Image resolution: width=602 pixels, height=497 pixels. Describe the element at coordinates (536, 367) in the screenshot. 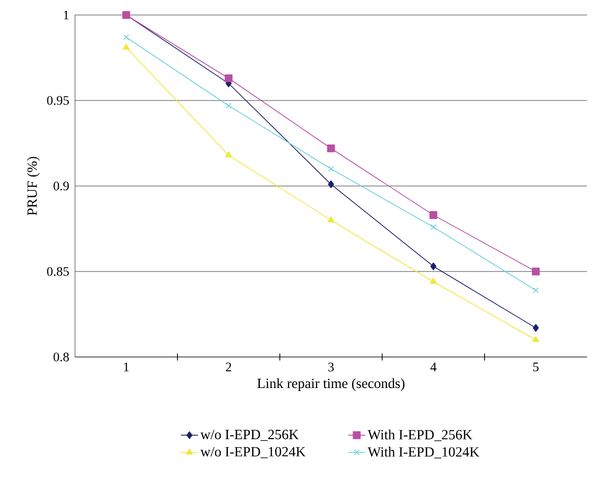

I see `x-tick-label: 5` at that location.